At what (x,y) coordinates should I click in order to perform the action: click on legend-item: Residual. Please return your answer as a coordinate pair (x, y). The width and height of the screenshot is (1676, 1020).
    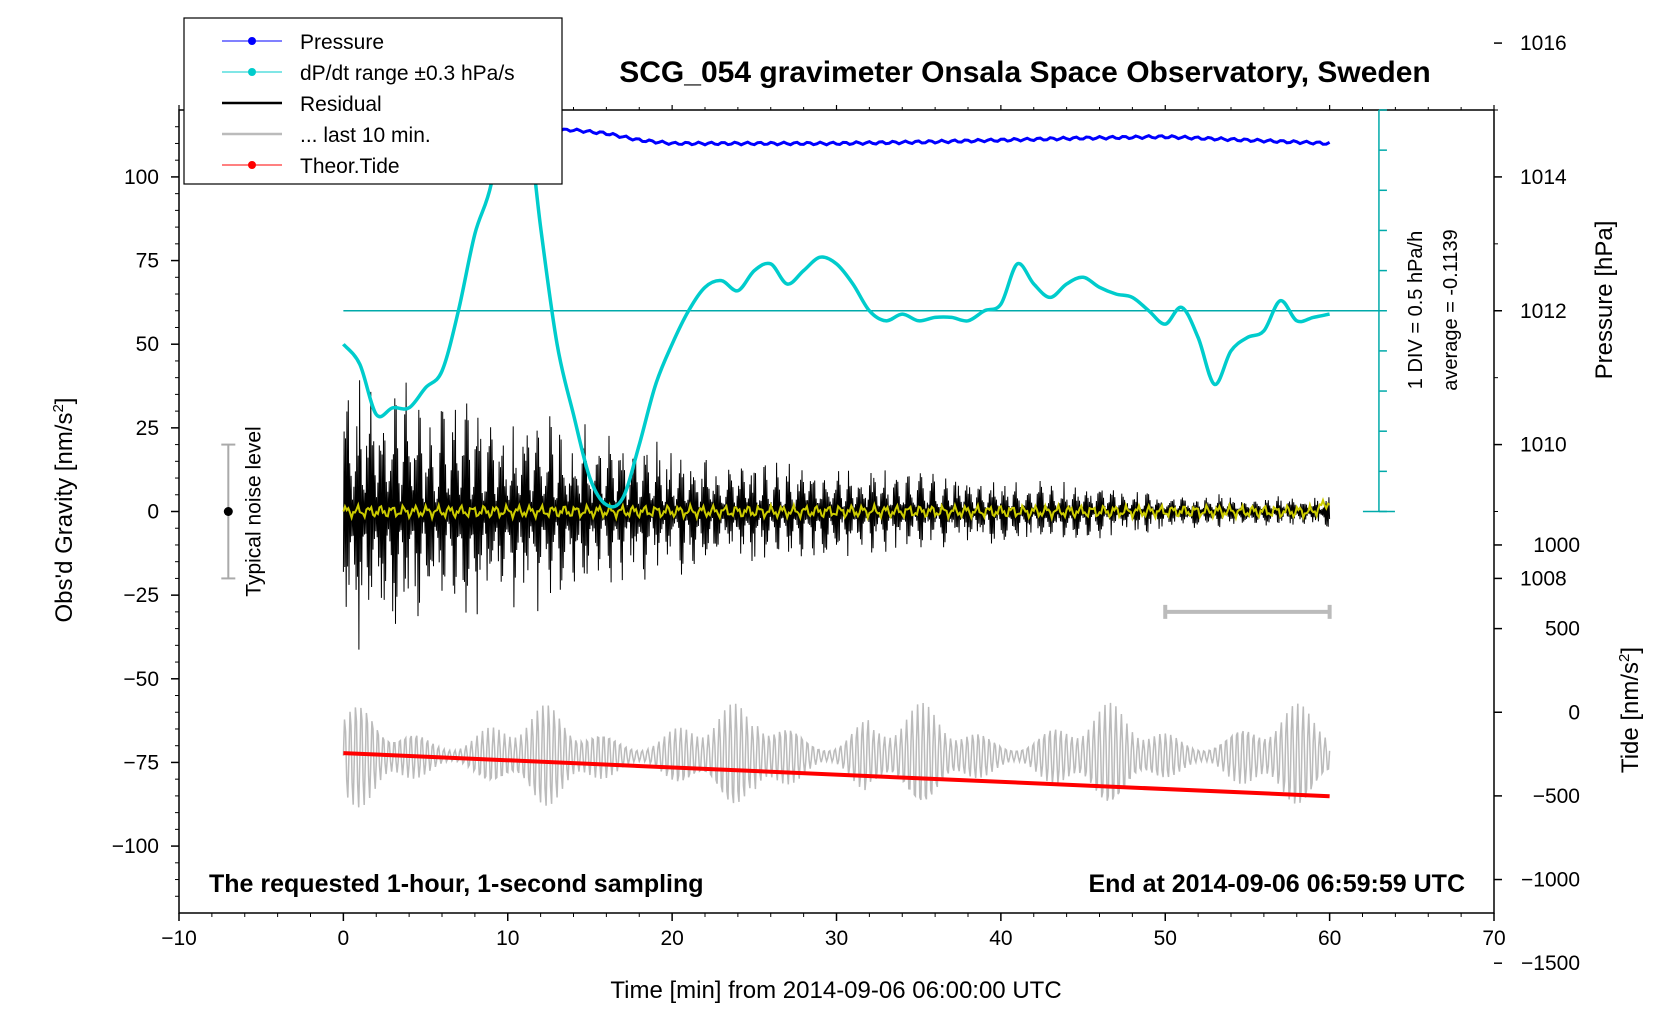
    Looking at the image, I should click on (302, 104).